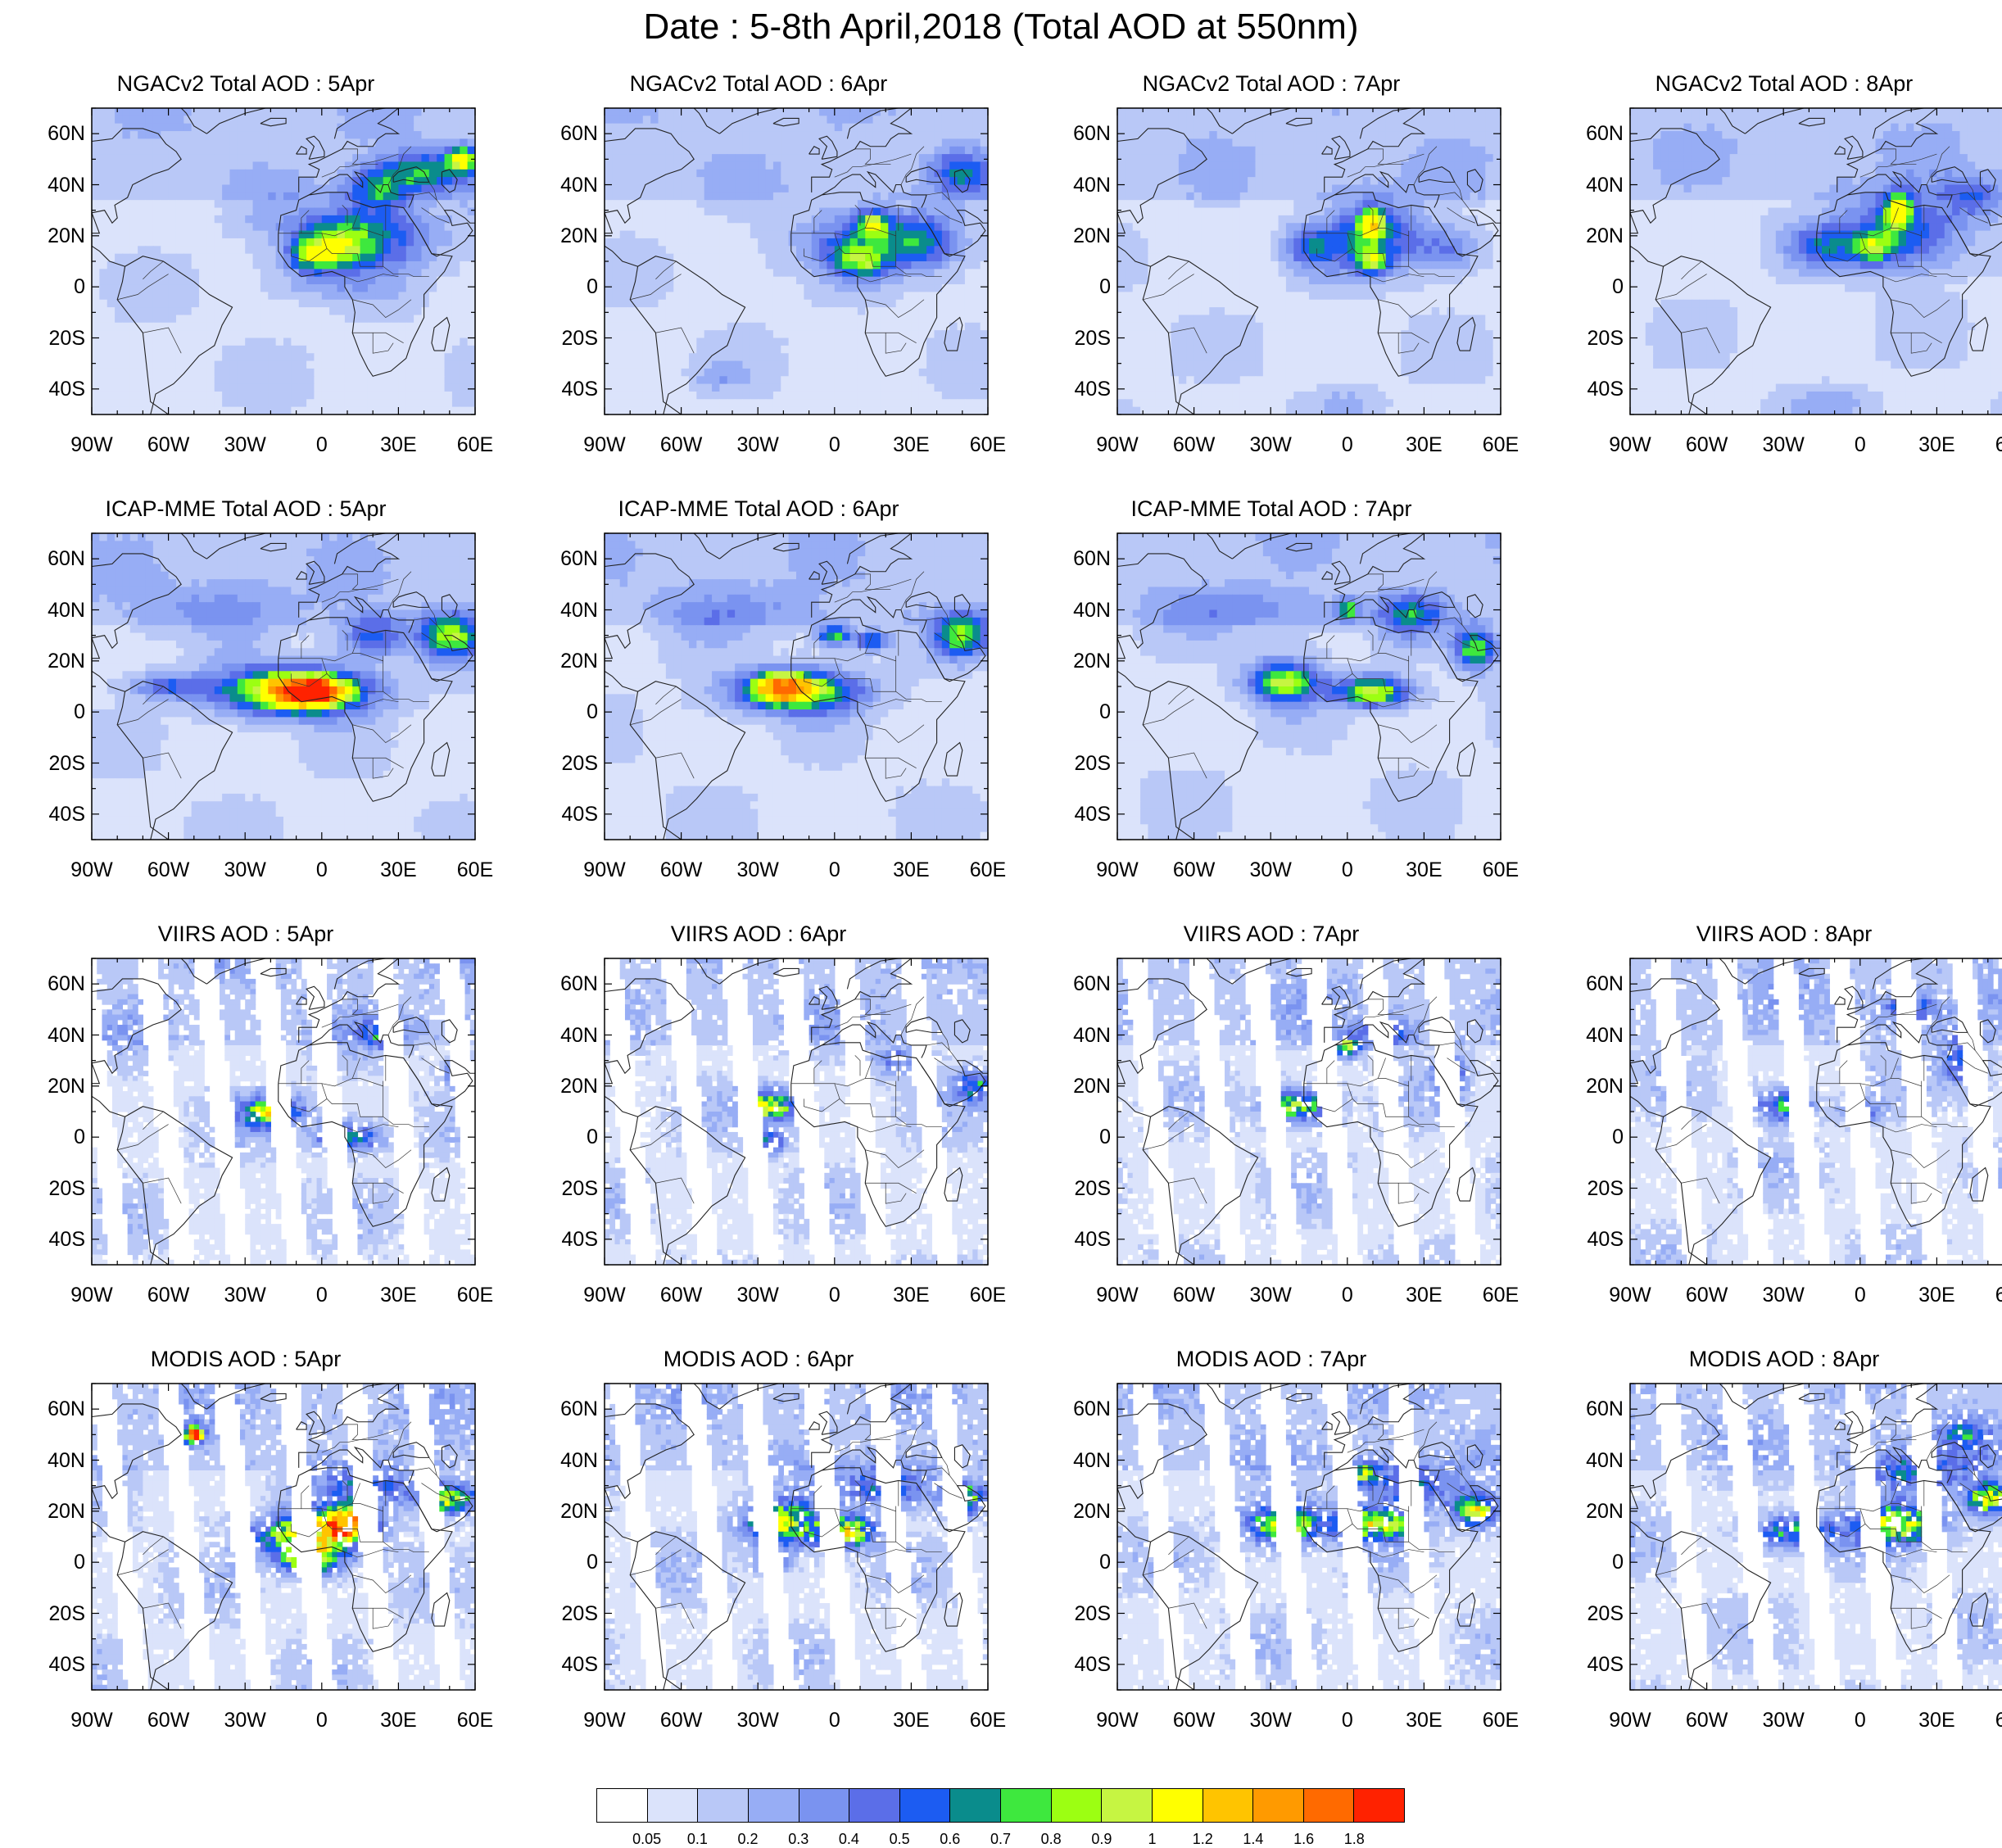 The height and width of the screenshot is (1848, 2002). What do you see at coordinates (1271, 934) in the screenshot?
I see `panel-title: VIIRS AOD : 7Apr` at bounding box center [1271, 934].